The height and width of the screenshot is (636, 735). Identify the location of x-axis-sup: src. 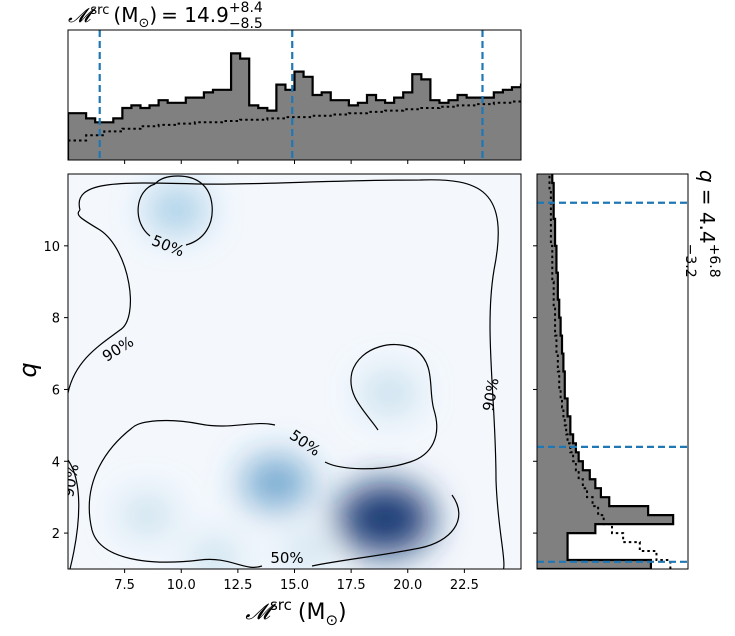
(281, 605).